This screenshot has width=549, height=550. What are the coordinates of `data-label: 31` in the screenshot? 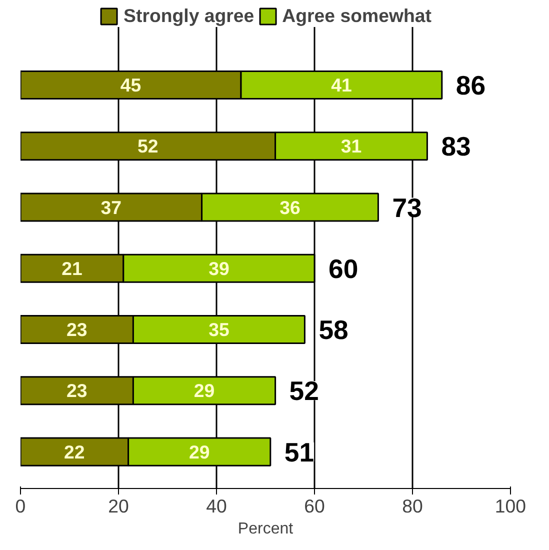 It's located at (351, 146).